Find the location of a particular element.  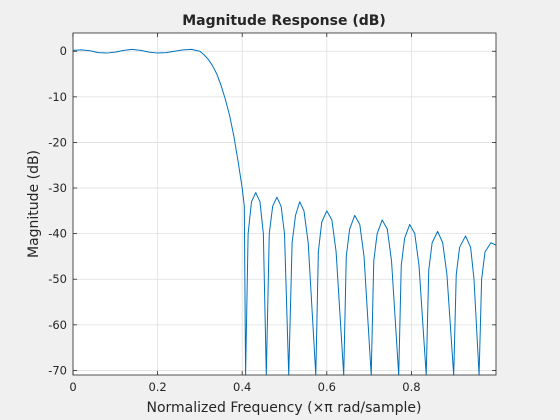

x-tick-label: 0.8 is located at coordinates (411, 387).